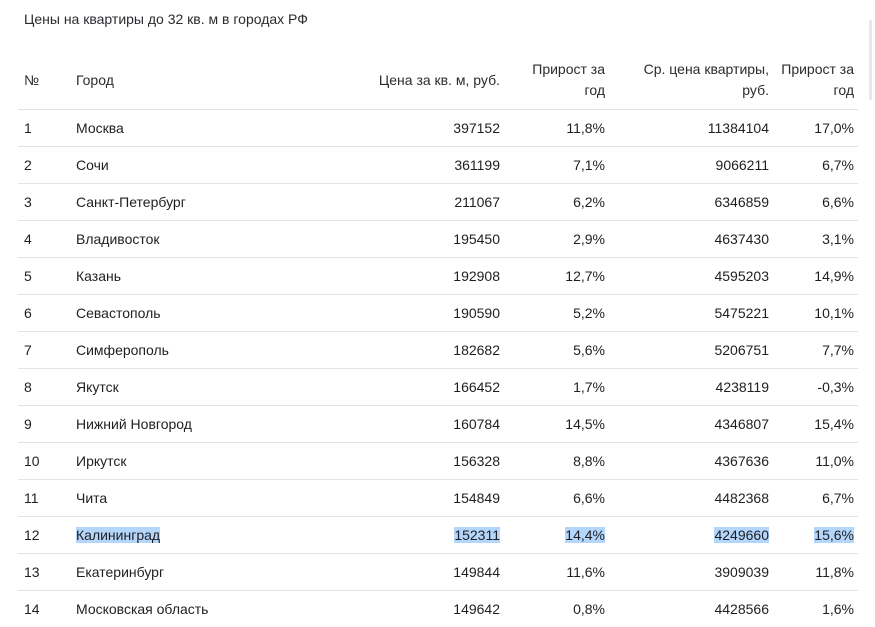 This screenshot has height=627, width=875. What do you see at coordinates (741, 534) in the screenshot?
I see `selected-text: 4249660` at bounding box center [741, 534].